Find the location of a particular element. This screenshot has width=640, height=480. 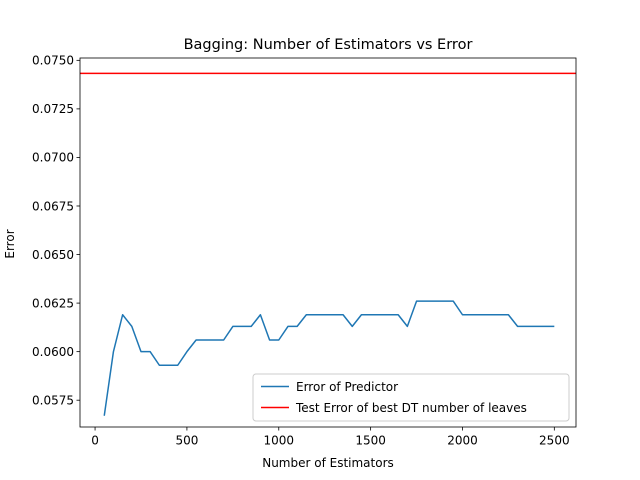

y-tick-label: 0.0575 is located at coordinates (53, 400).